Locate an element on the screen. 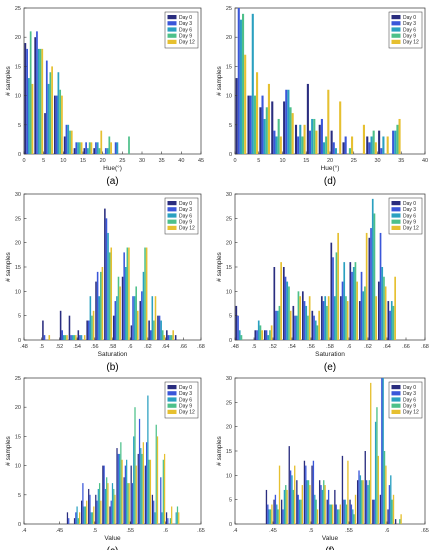 Image resolution: width=432 pixels, height=550 pixels. legend-label: Day 6 is located at coordinates (185, 400).